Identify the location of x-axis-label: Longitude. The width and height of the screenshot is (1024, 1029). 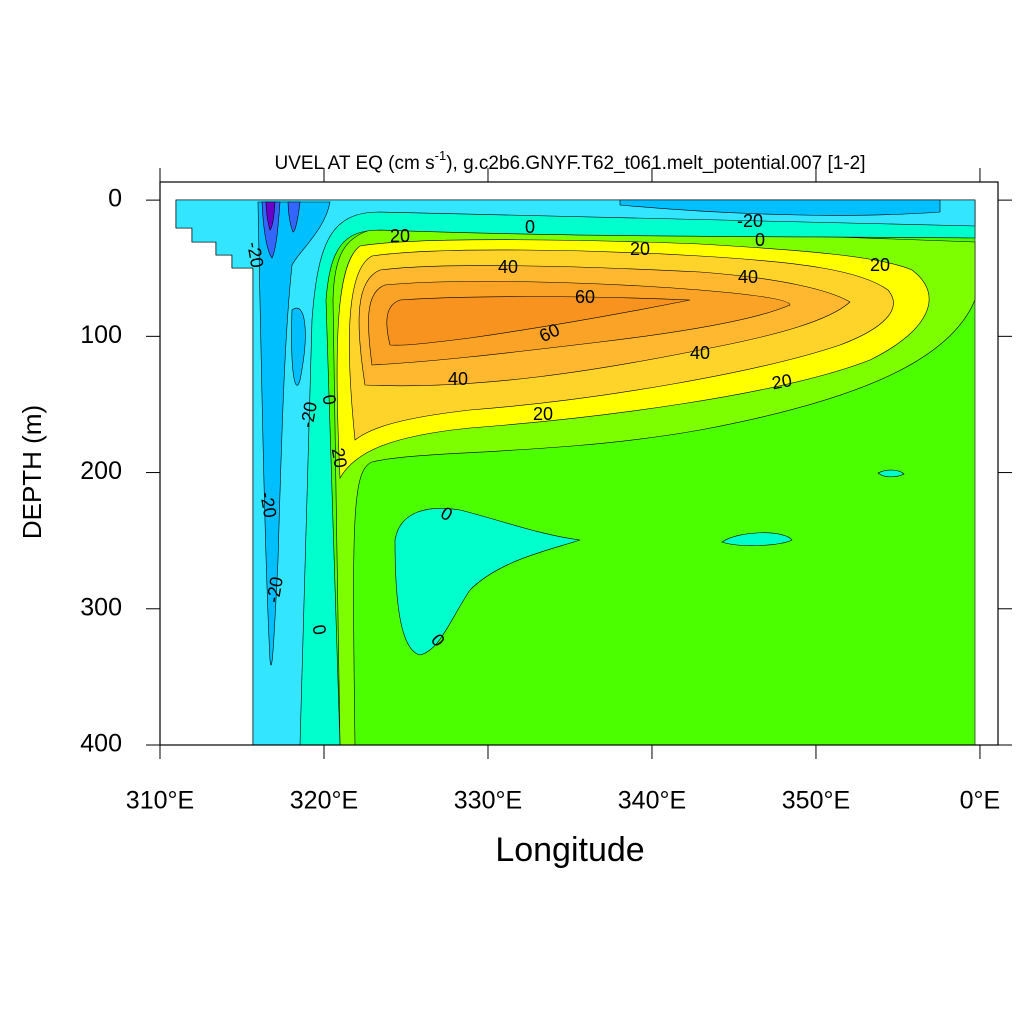
(569, 850).